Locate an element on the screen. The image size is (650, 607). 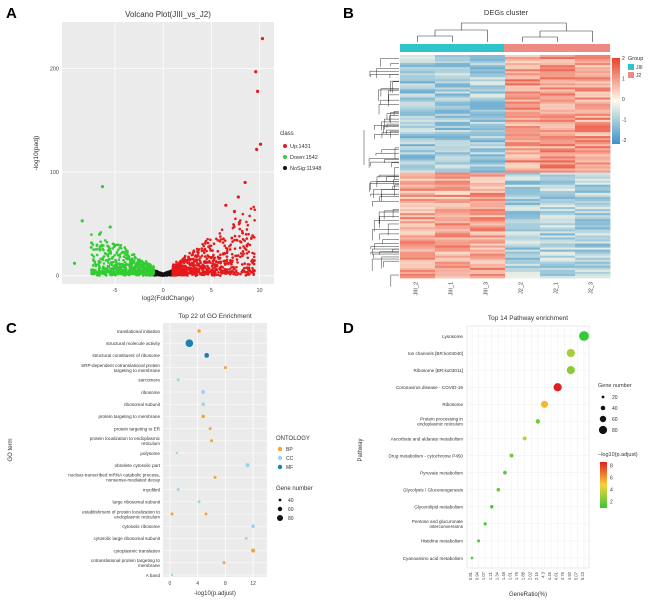
pathway-x-label: GeneRatio(%) is located at coordinates (528, 595).